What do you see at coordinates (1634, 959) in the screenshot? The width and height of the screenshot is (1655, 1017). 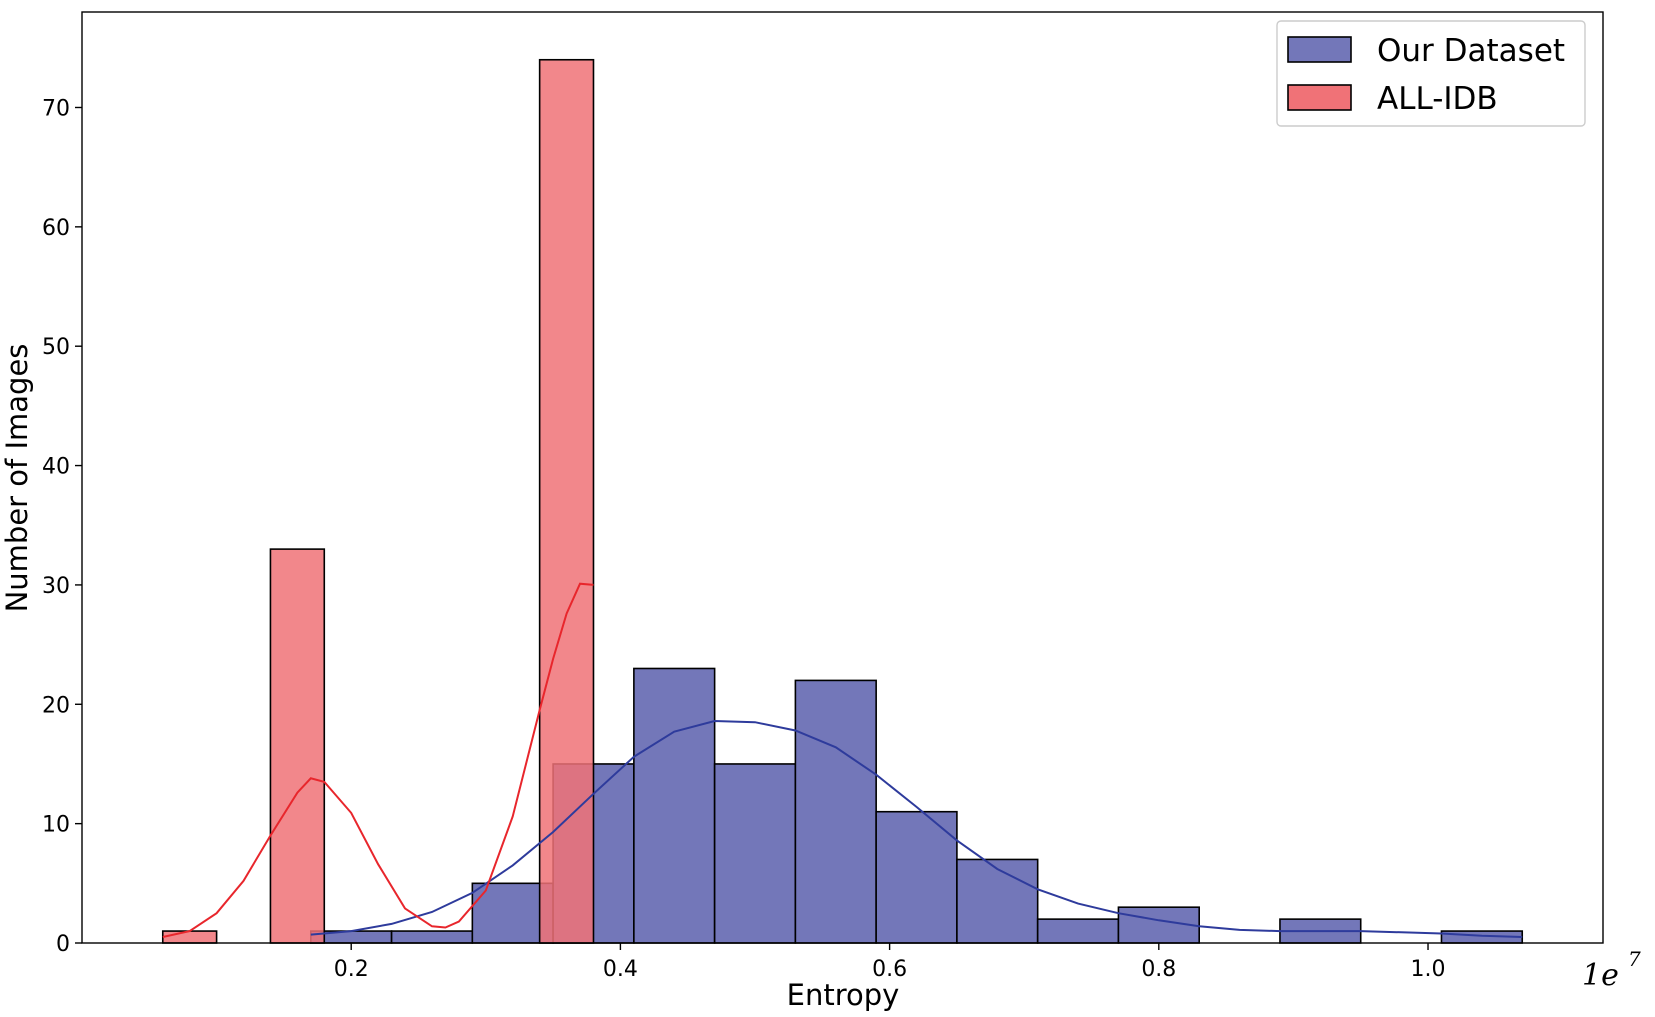 I see `x-offset-exponent: 7` at bounding box center [1634, 959].